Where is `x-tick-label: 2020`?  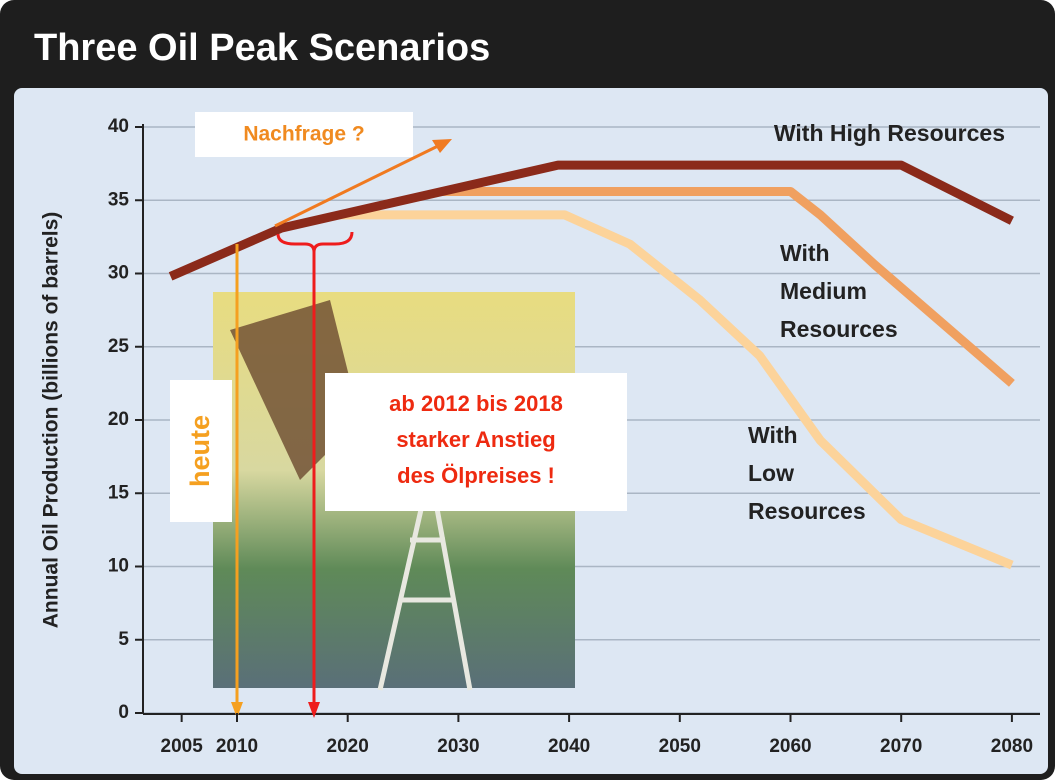 x-tick-label: 2020 is located at coordinates (348, 746).